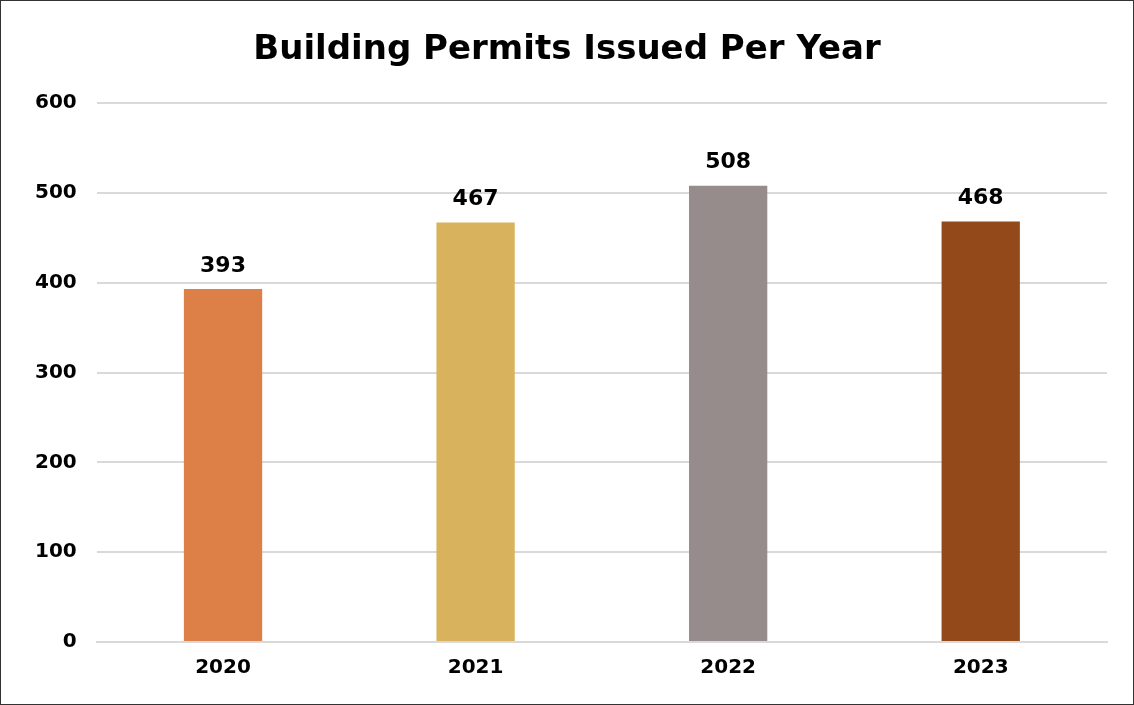 The width and height of the screenshot is (1134, 705). I want to click on y-tick-label: 100, so click(56, 550).